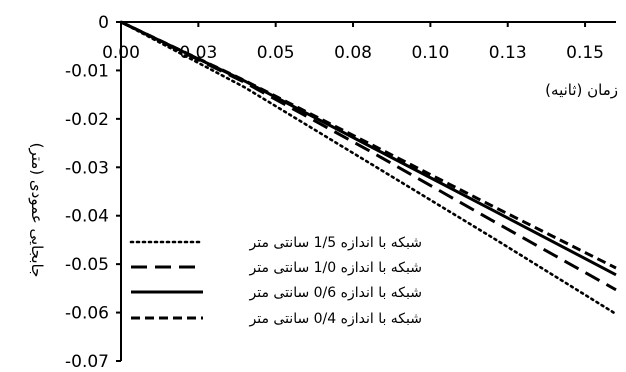 The image size is (626, 372). What do you see at coordinates (87, 314) in the screenshot?
I see `y-tick-label-6: -0.06` at bounding box center [87, 314].